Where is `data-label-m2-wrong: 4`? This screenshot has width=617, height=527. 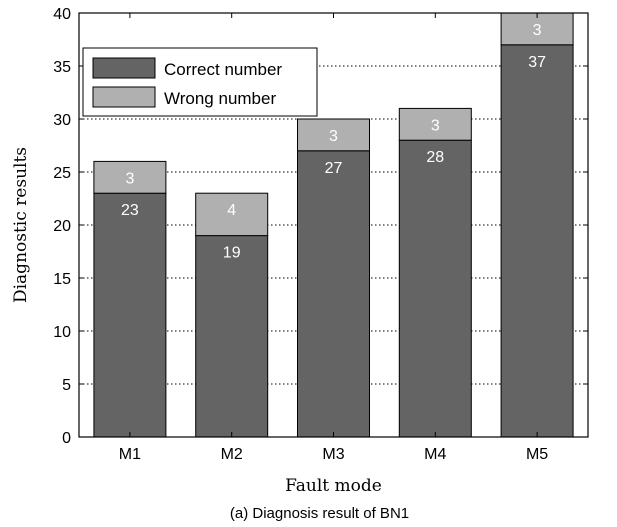
data-label-m2-wrong: 4 is located at coordinates (231, 210).